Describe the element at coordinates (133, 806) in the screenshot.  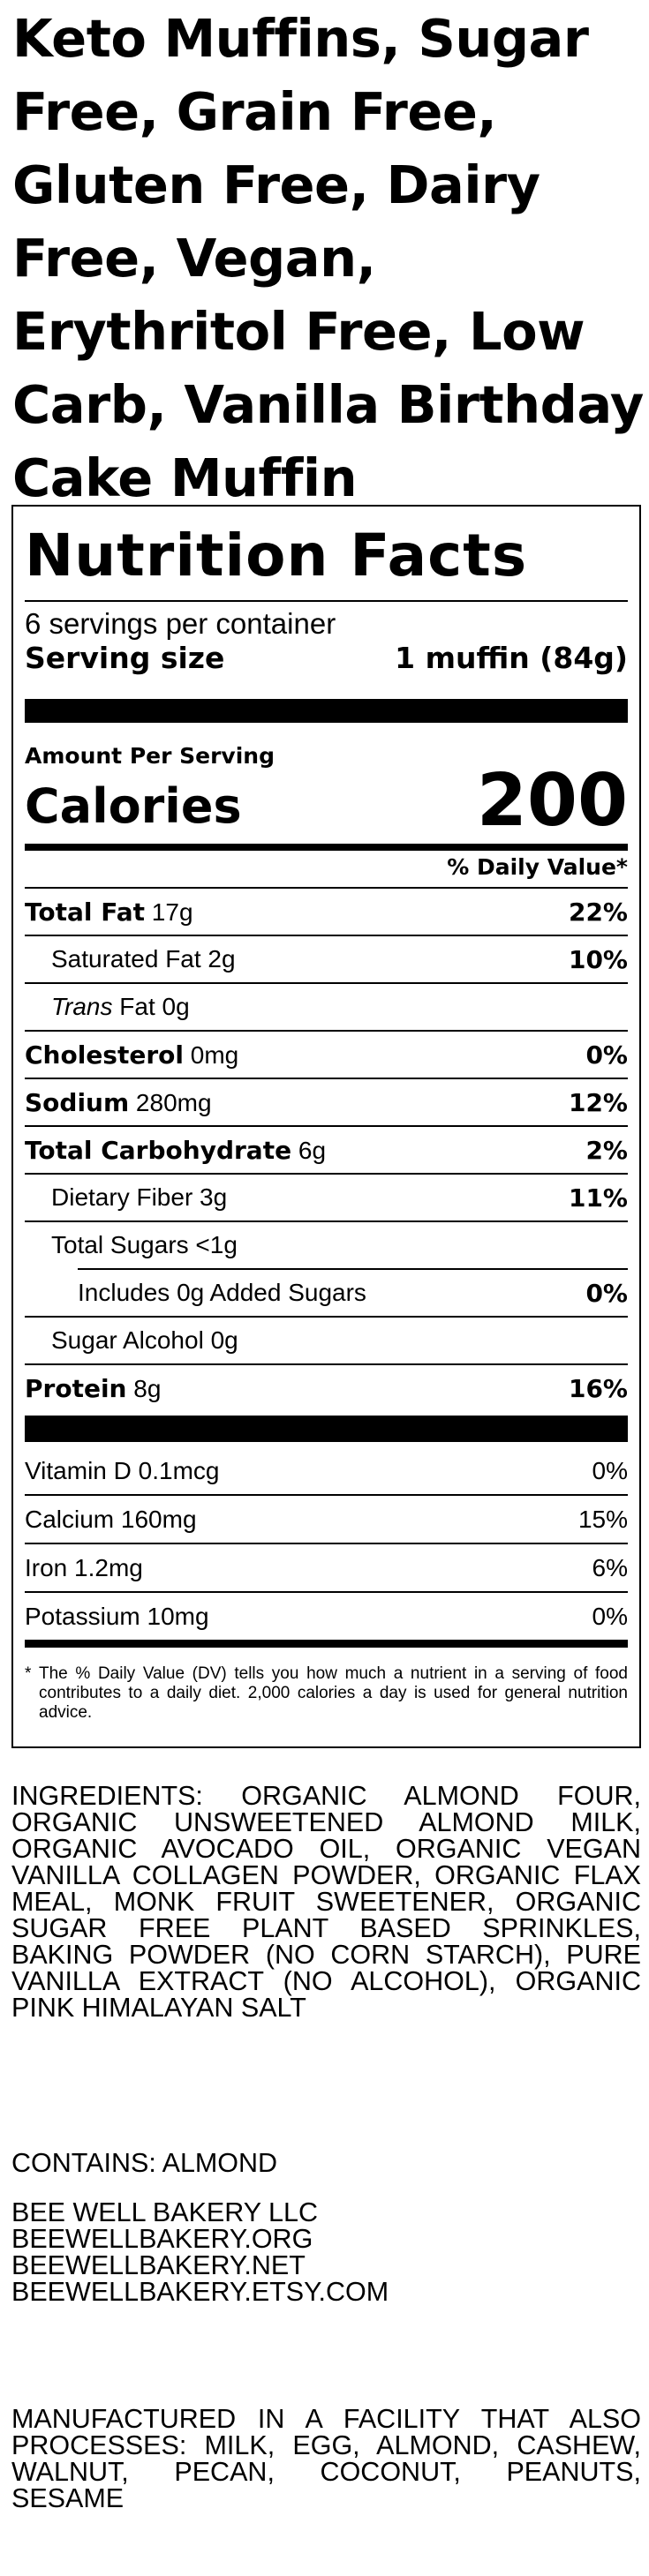
I see `calories-label: Calories` at that location.